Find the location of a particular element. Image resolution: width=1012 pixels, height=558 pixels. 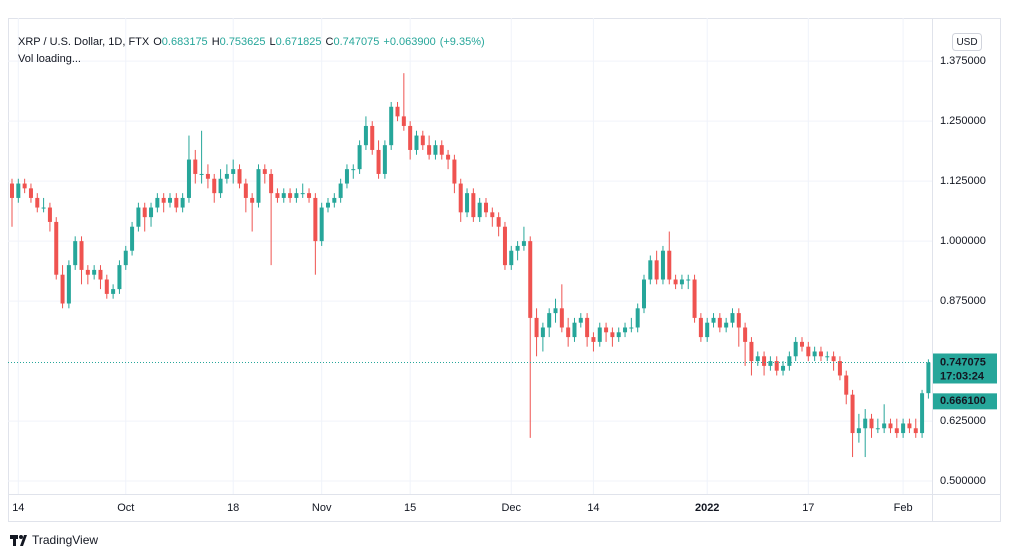

low-value: 0.671825 is located at coordinates (299, 42).